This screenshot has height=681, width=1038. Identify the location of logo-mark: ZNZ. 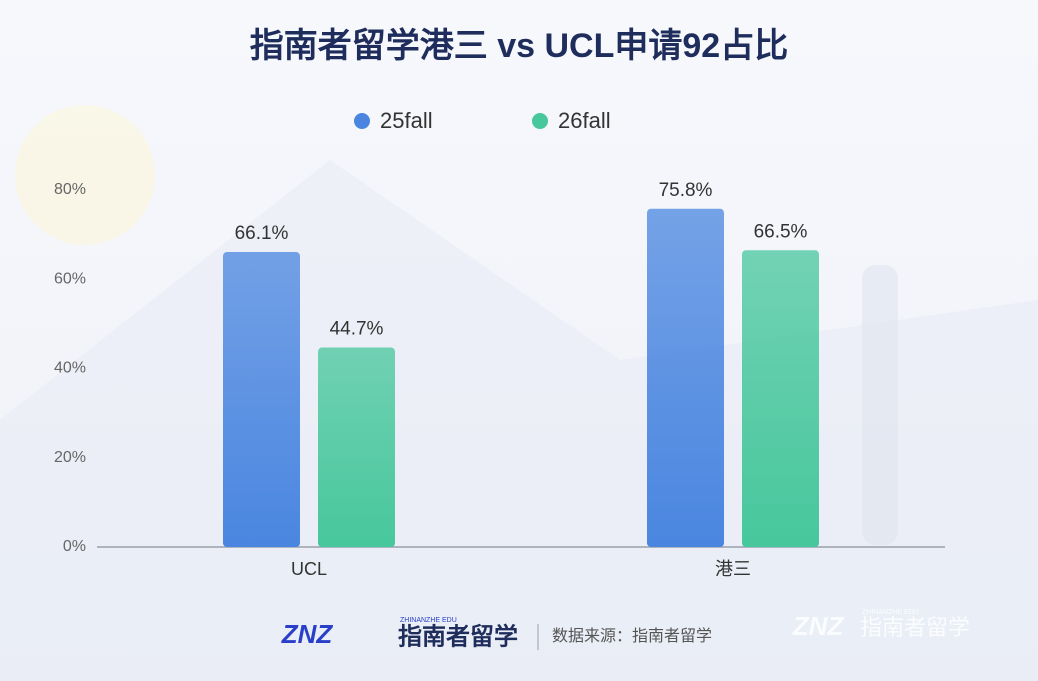
(307, 634).